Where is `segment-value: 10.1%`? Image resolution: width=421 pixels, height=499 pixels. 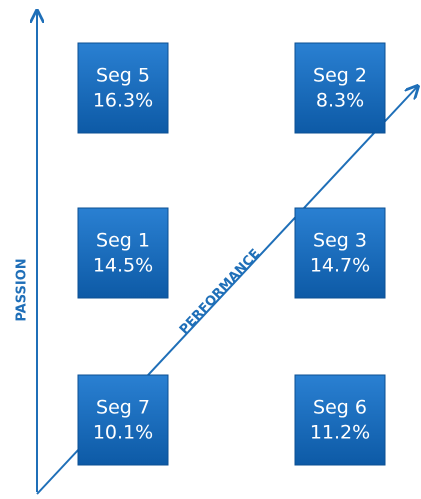
segment-value: 10.1% is located at coordinates (123, 433).